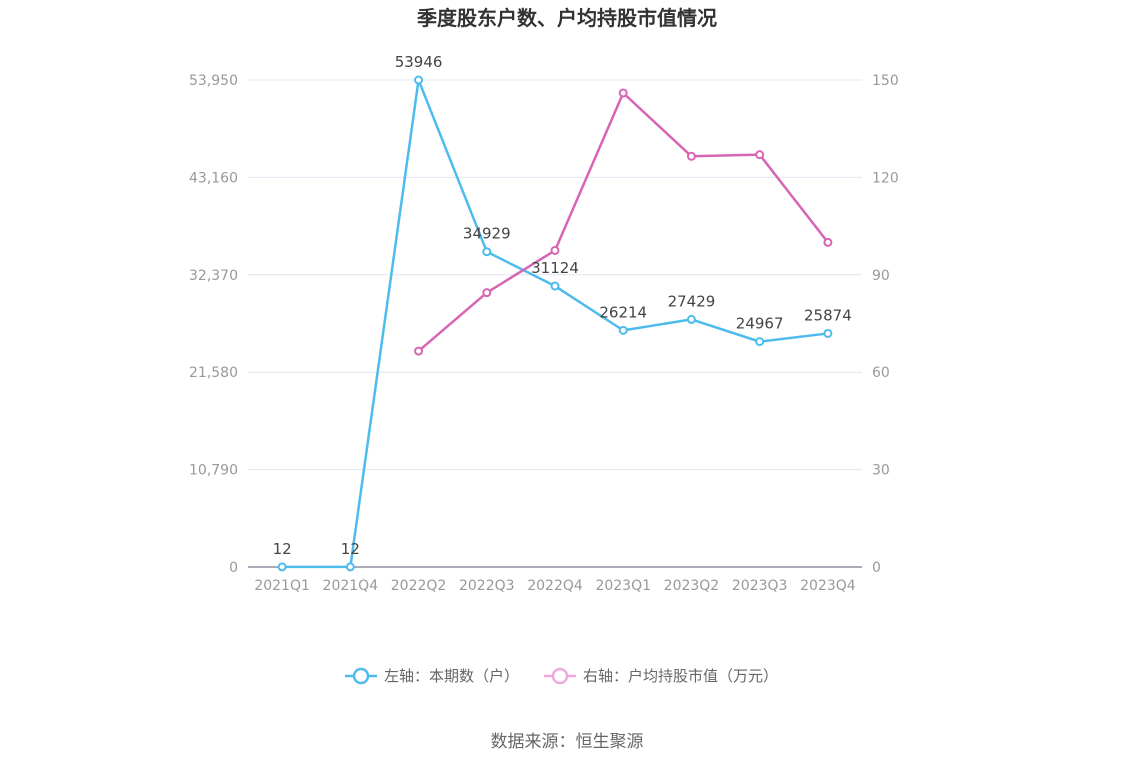  What do you see at coordinates (566, 18) in the screenshot?
I see `chart-title: 季度股东户数、户均持股市值情况` at bounding box center [566, 18].